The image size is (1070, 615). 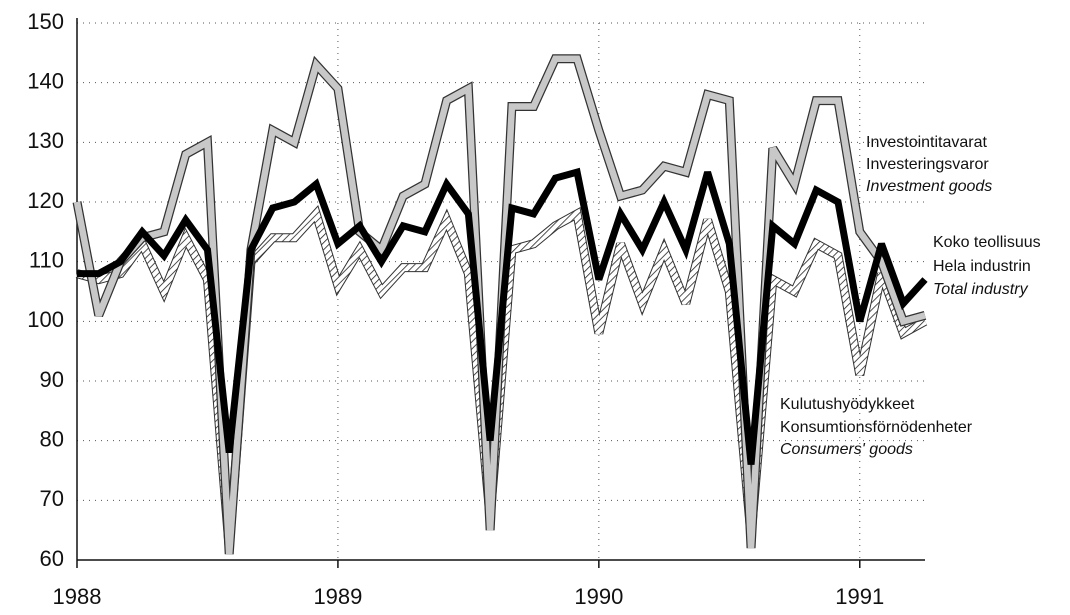 What do you see at coordinates (876, 427) in the screenshot?
I see `series-label: Konsumtionsförnödenheter` at bounding box center [876, 427].